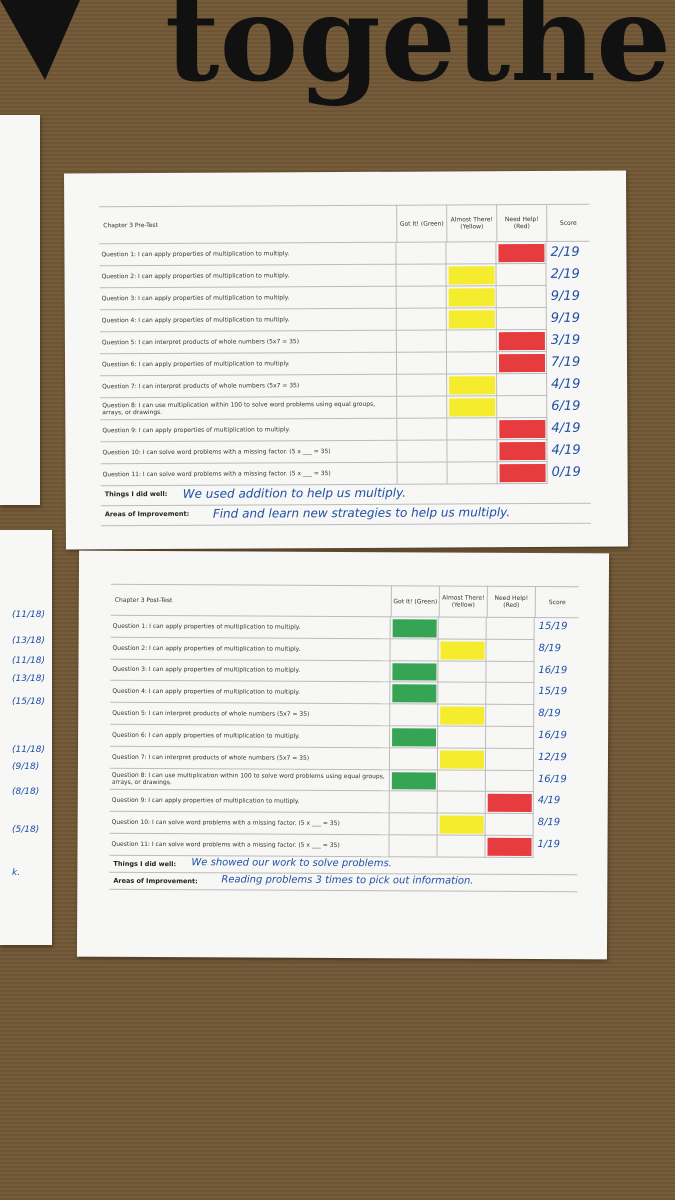  Describe the element at coordinates (418, 54) in the screenshot. I see `banner-text: togethe` at that location.